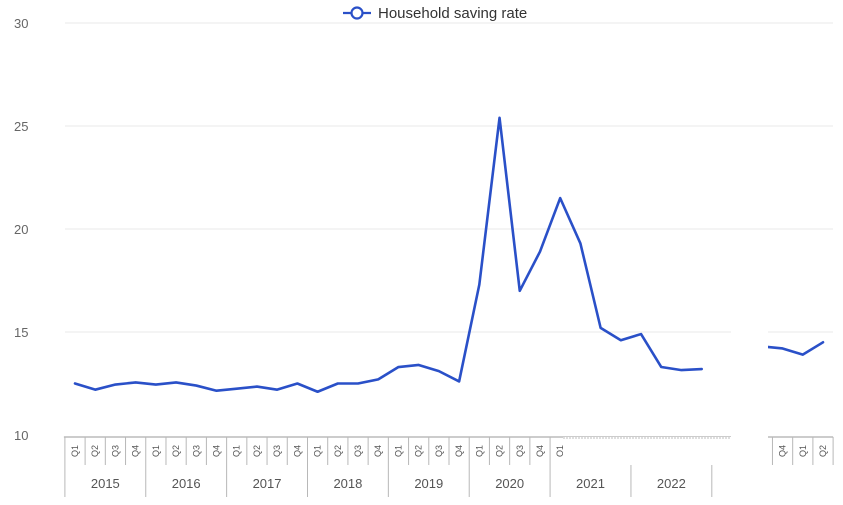  Describe the element at coordinates (186, 483) in the screenshot. I see `year-tick-label: 2016` at that location.